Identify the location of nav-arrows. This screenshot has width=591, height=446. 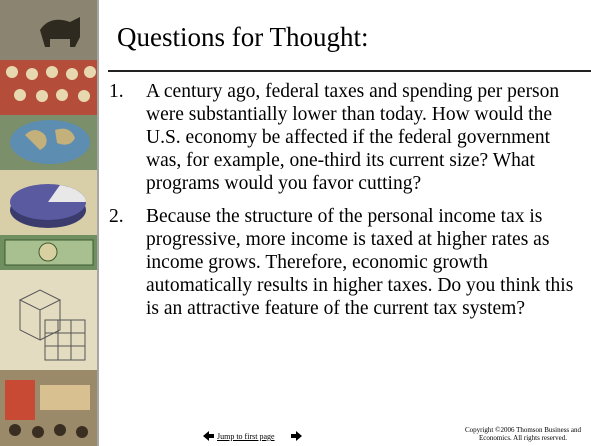
(252, 436).